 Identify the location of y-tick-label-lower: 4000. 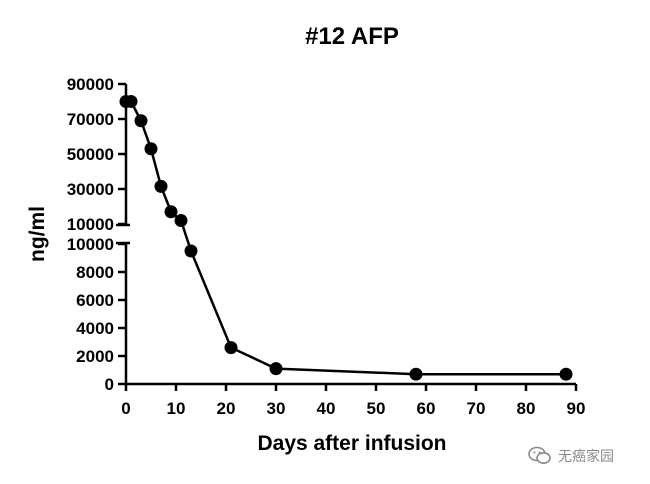
(95, 328).